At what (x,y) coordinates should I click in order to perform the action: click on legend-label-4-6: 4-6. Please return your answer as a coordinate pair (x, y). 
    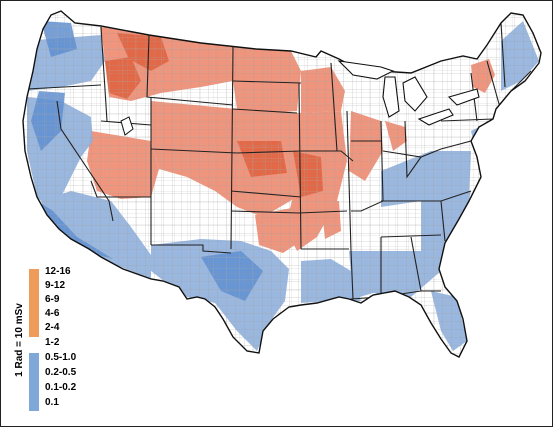
    Looking at the image, I should click on (52, 313).